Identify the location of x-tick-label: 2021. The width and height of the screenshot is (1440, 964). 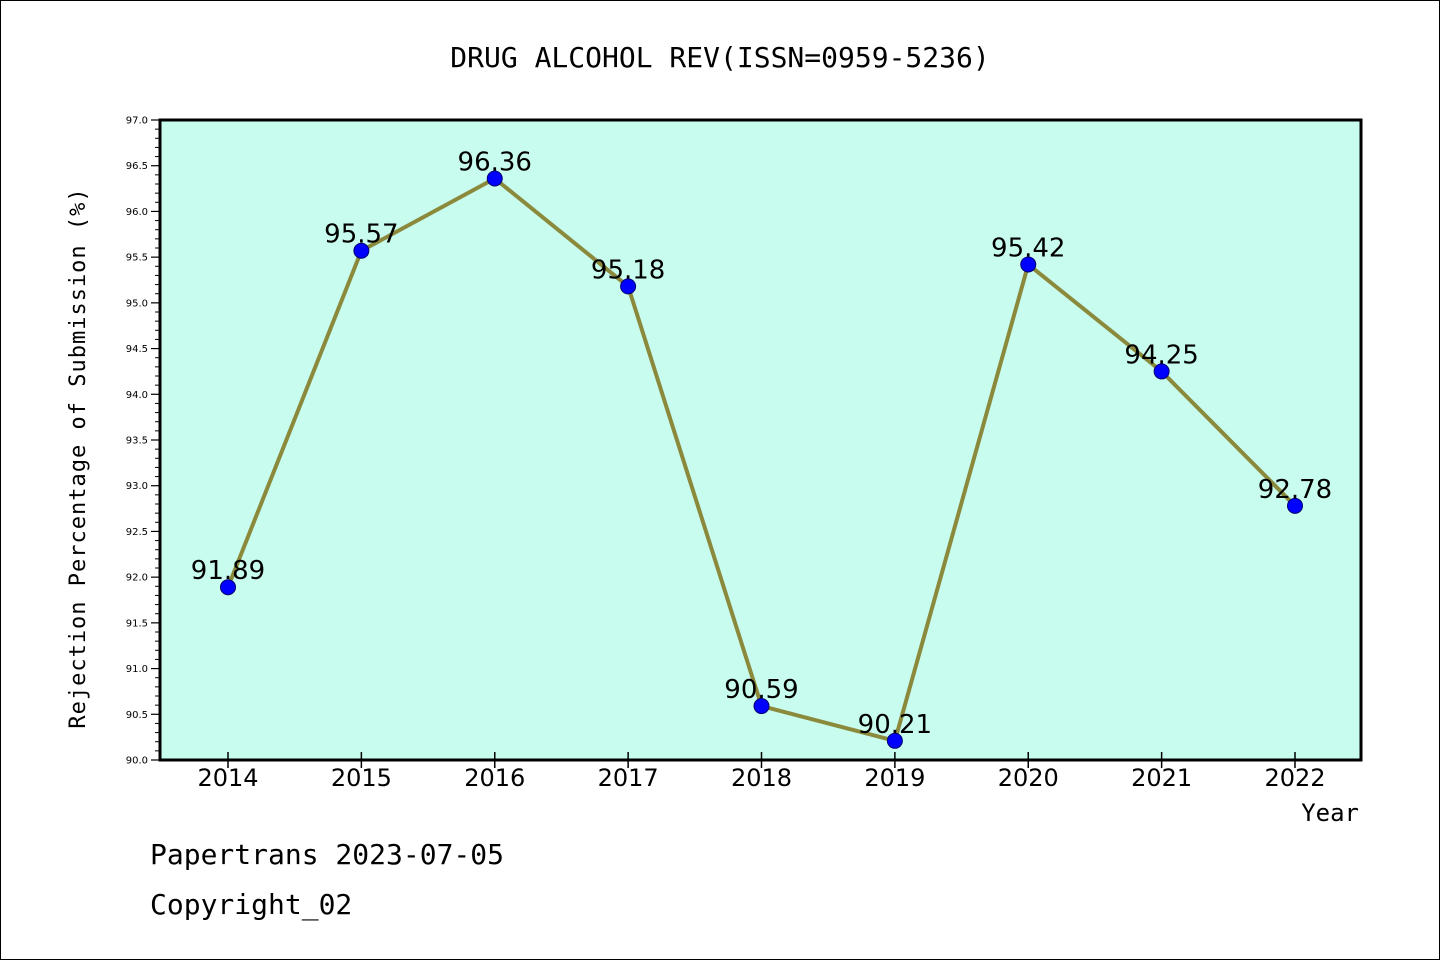
(1161, 778).